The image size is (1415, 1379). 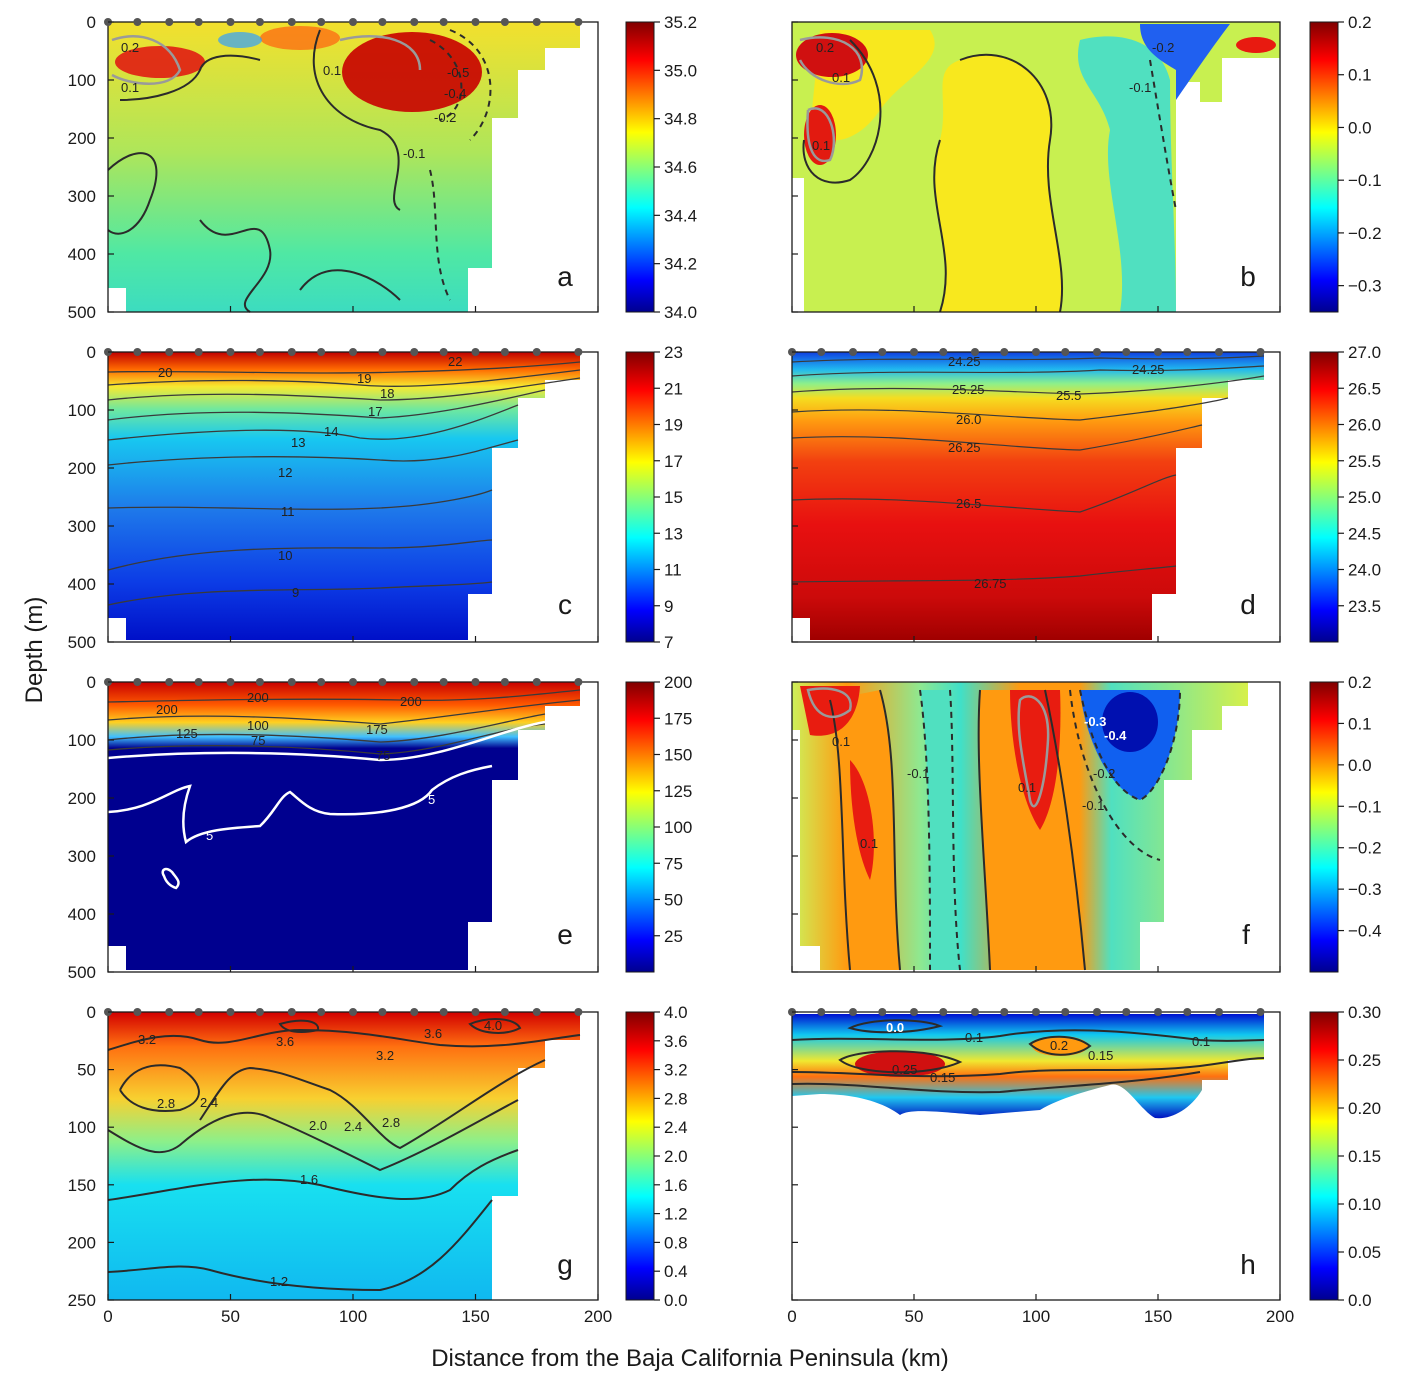 I want to click on colorbar-f: 0.2 0.1 0.0 −0.1 −0.2 −0.3 −0.4, so click(x=1345, y=823).